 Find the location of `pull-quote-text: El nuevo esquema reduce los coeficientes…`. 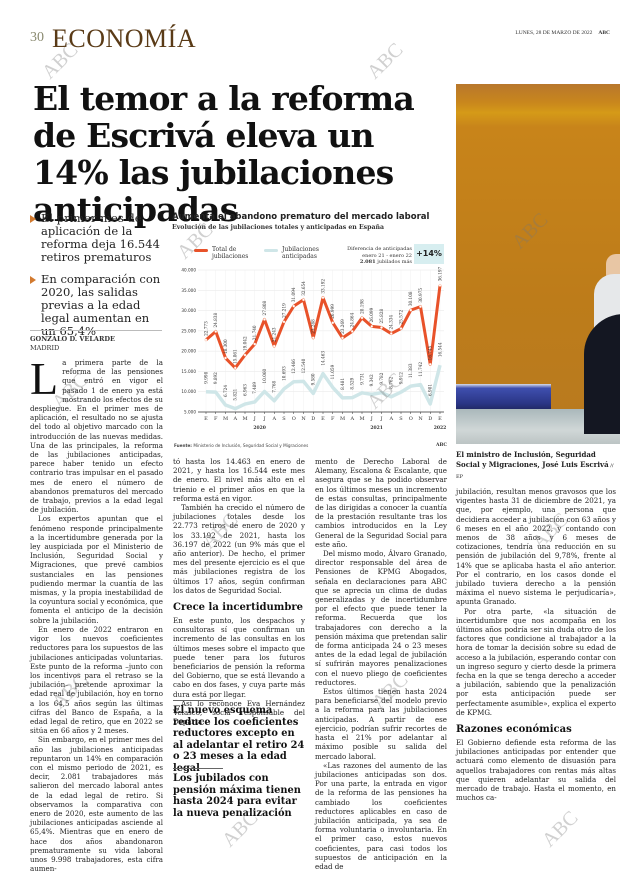

pull-quote-text: El nuevo esquema reduce los coeficientes… is located at coordinates (239, 739).